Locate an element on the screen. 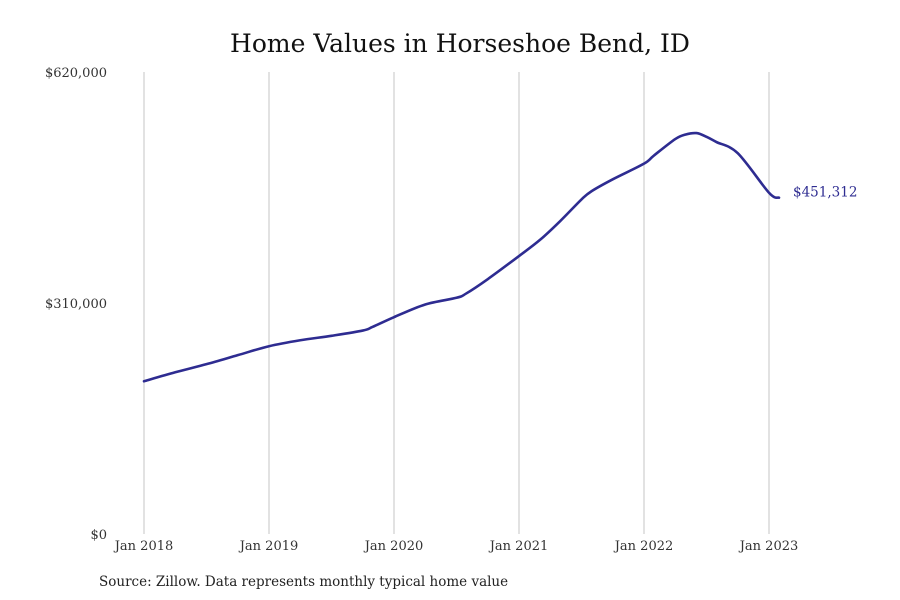 The image size is (900, 600). y-tick-label: $620,000 is located at coordinates (76, 73).